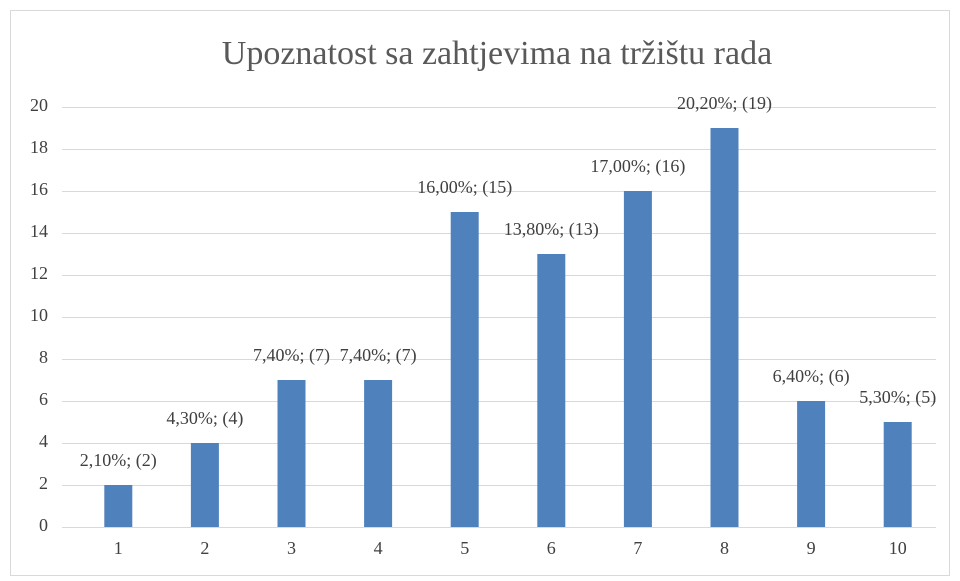 This screenshot has height=581, width=960. I want to click on x-tick-label: 1, so click(118, 548).